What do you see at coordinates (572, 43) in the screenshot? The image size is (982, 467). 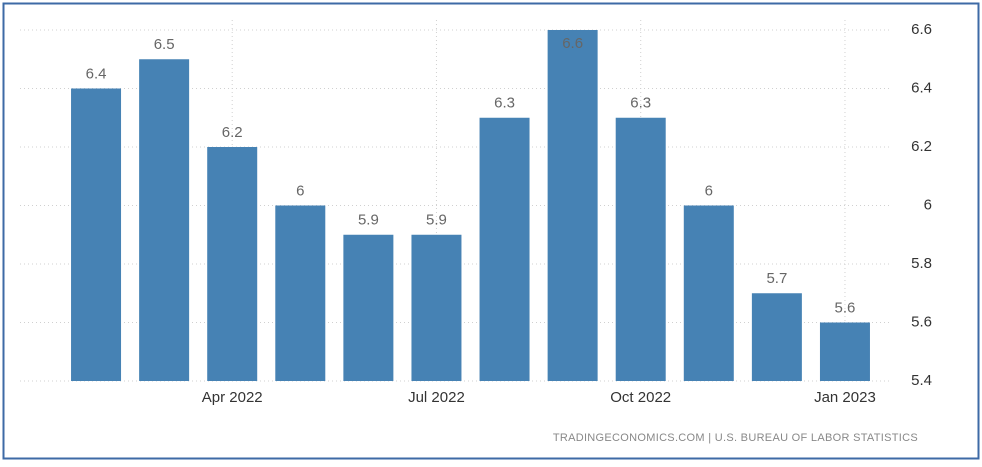 I see `data-label: 6.6` at bounding box center [572, 43].